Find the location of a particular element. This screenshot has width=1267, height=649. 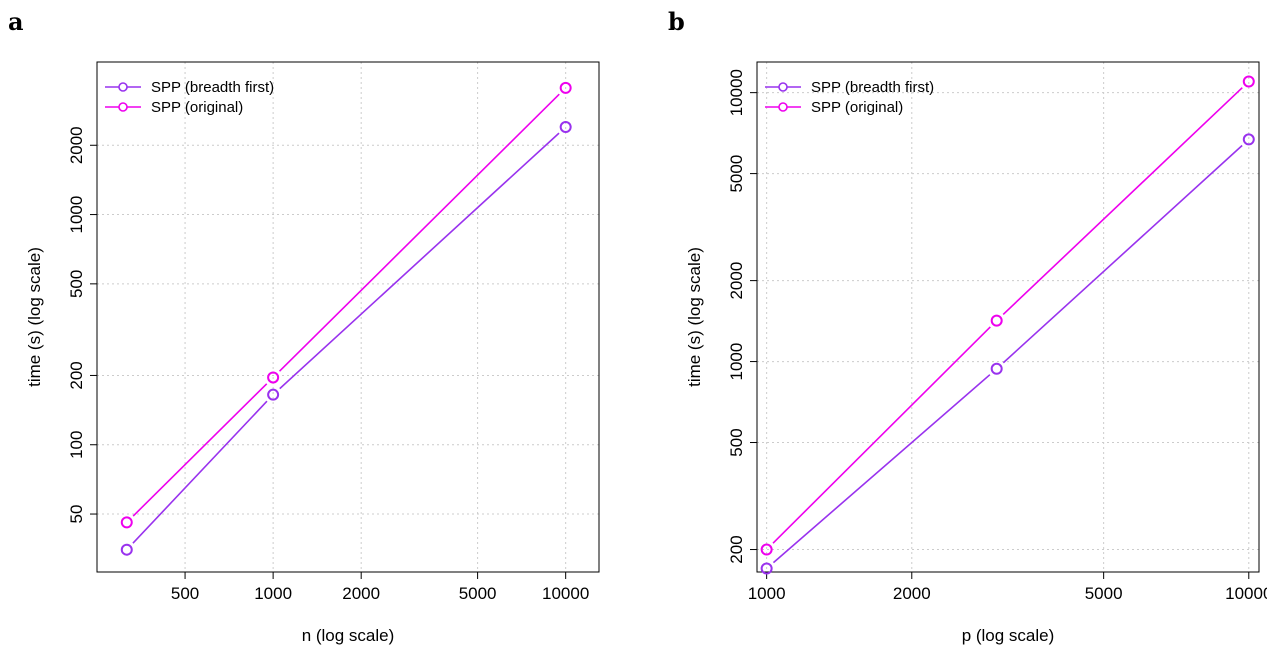

y-tick-label: 50 is located at coordinates (76, 514).